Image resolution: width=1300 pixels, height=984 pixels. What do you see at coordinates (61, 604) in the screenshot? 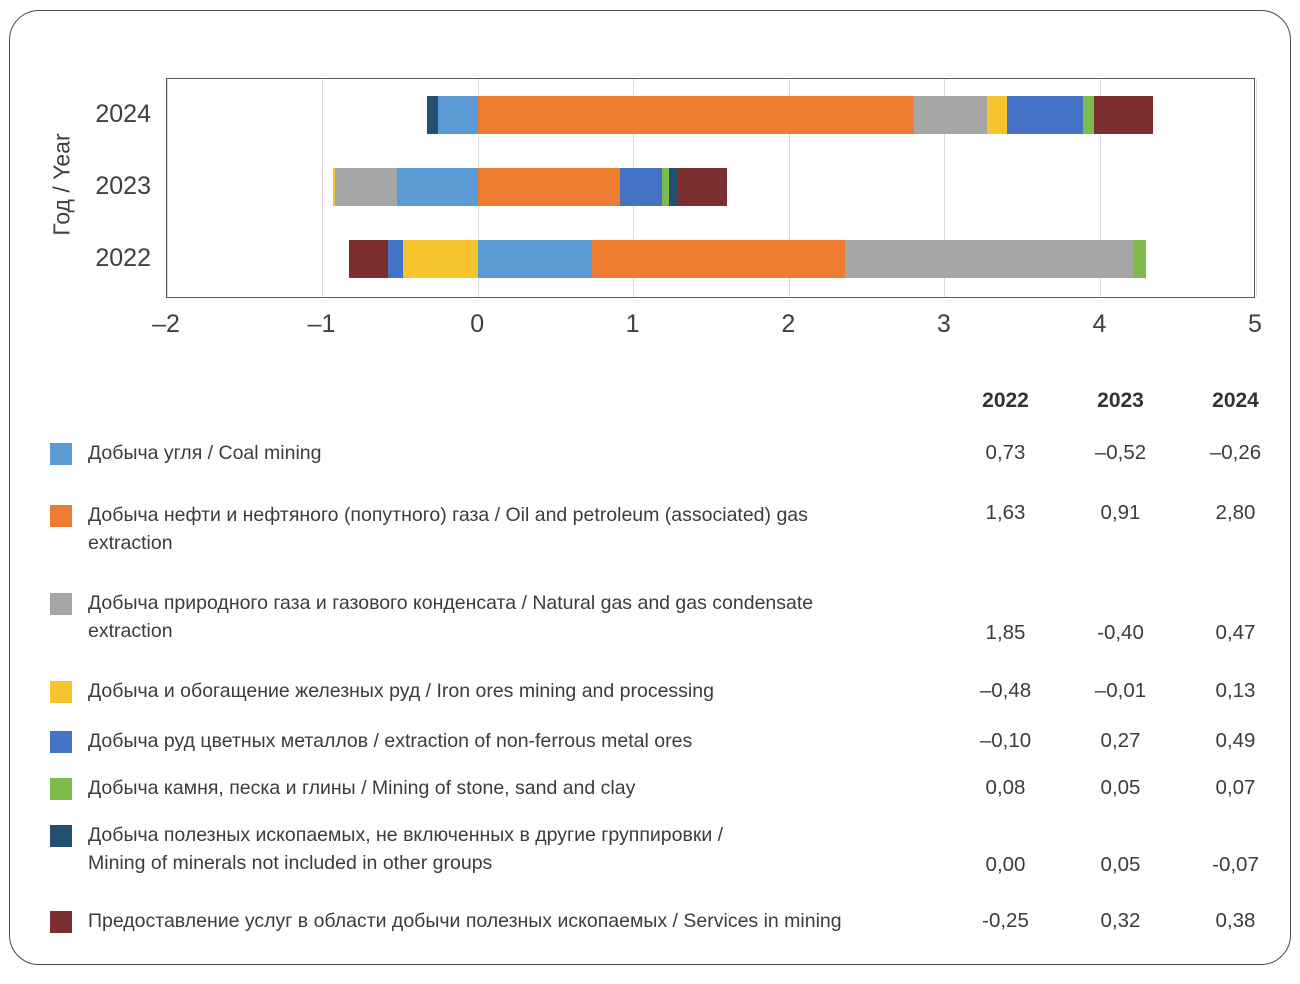
I see `gas-legend-swatch` at bounding box center [61, 604].